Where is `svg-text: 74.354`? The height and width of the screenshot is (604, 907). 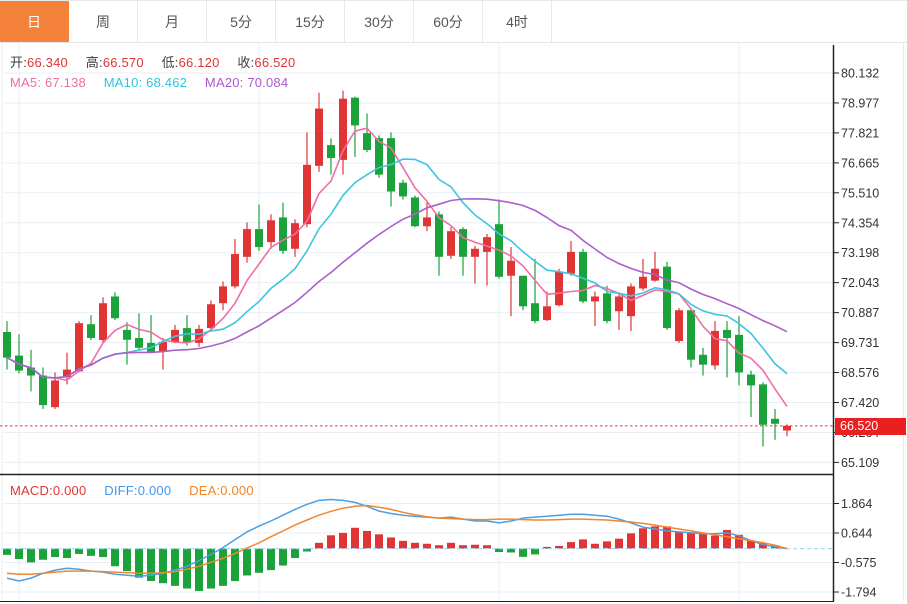 svg-text: 74.354 is located at coordinates (860, 223).